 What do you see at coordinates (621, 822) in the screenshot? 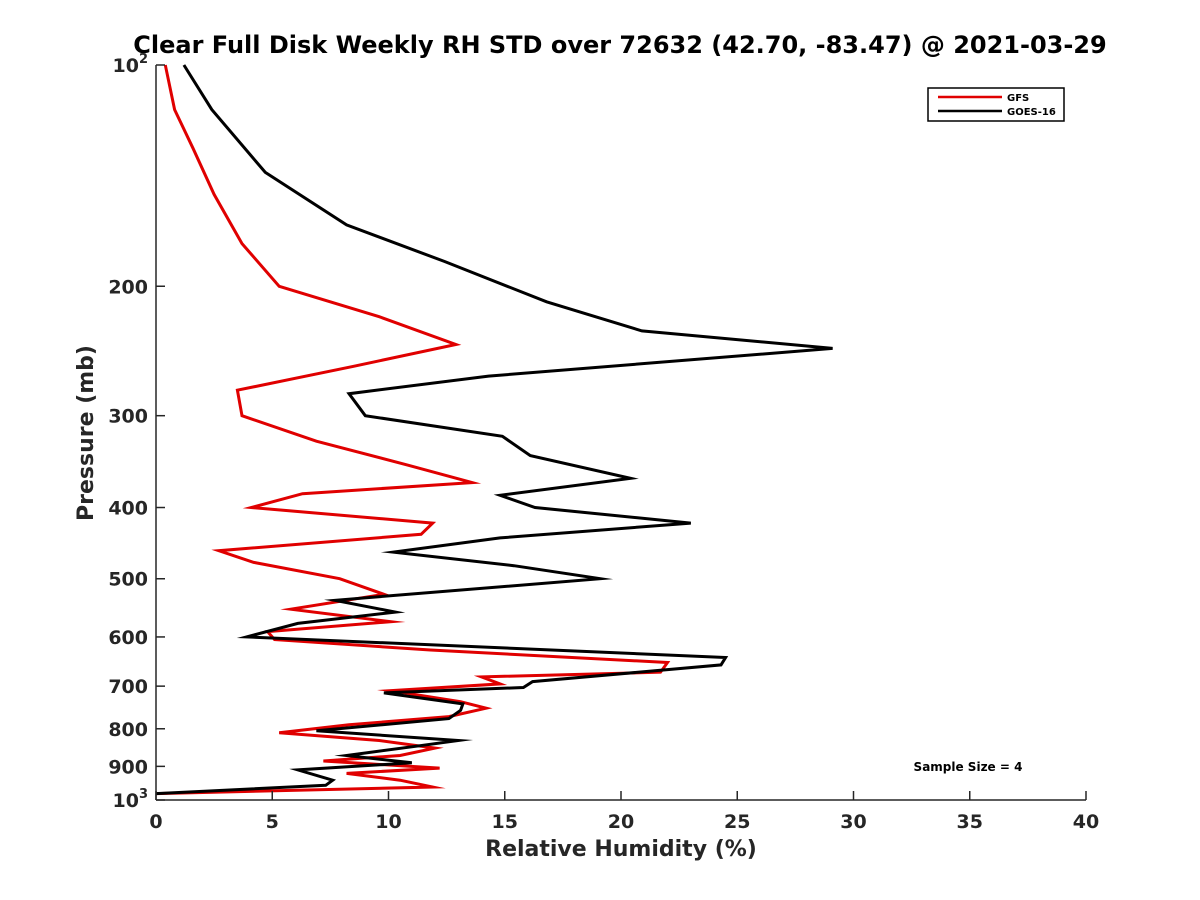
I see `x-tick-label: 20` at bounding box center [621, 822].